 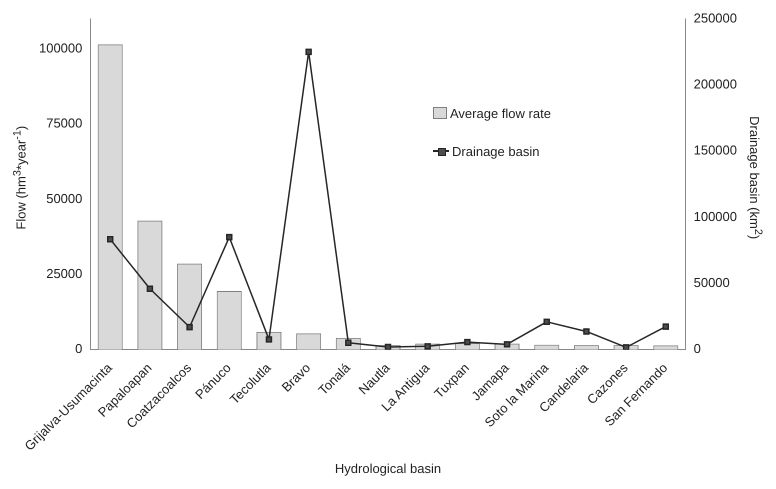 What do you see at coordinates (388, 468) in the screenshot?
I see `x-axis-title: Hydrological basin` at bounding box center [388, 468].